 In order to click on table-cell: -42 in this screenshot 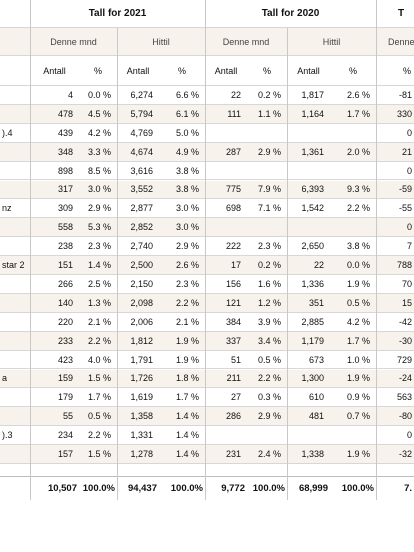, I will do `click(405, 321)`.